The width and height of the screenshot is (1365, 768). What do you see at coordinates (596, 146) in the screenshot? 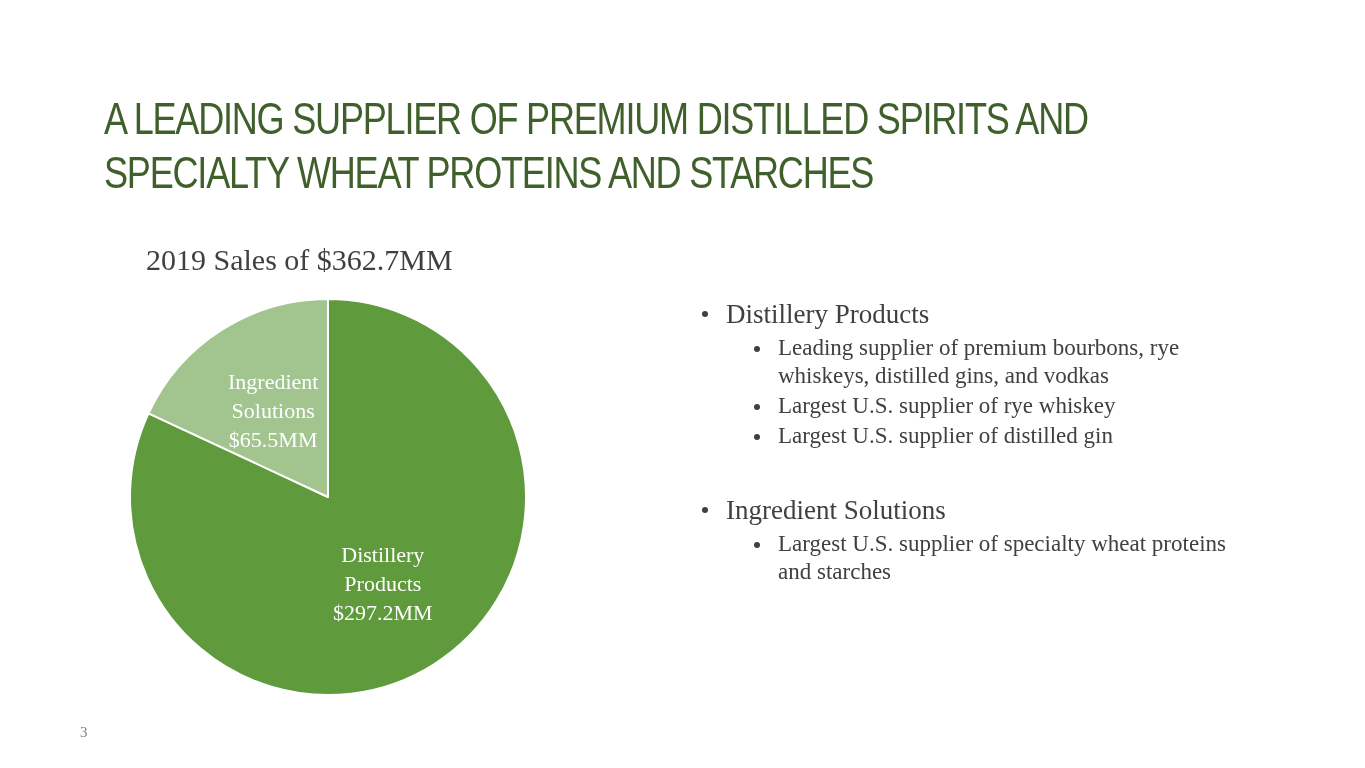
I see `chart-title: A LEADING SUPPLIER OF PREMIUM DISTILLED SPIRITS AND SPECIALTY WHEAT PROTEINS AND STARCHES` at bounding box center [596, 146].